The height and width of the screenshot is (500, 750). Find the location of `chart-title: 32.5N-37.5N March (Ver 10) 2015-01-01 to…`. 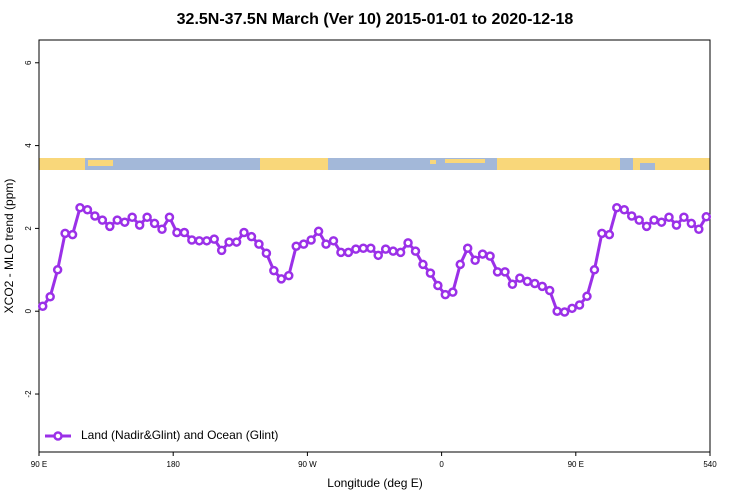

chart-title: 32.5N-37.5N March (Ver 10) 2015-01-01 to… is located at coordinates (375, 19).